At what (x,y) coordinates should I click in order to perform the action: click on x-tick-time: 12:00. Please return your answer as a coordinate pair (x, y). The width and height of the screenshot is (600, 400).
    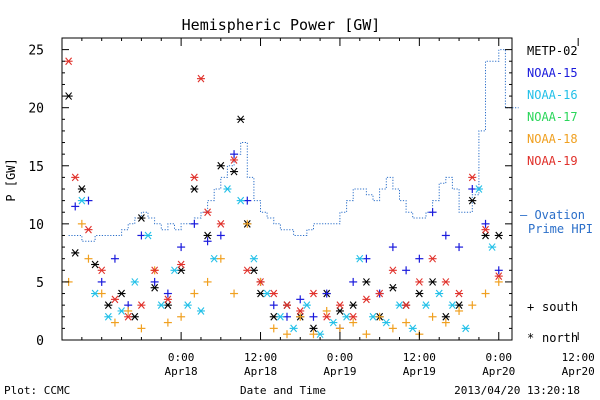
    Looking at the image, I should click on (419, 357).